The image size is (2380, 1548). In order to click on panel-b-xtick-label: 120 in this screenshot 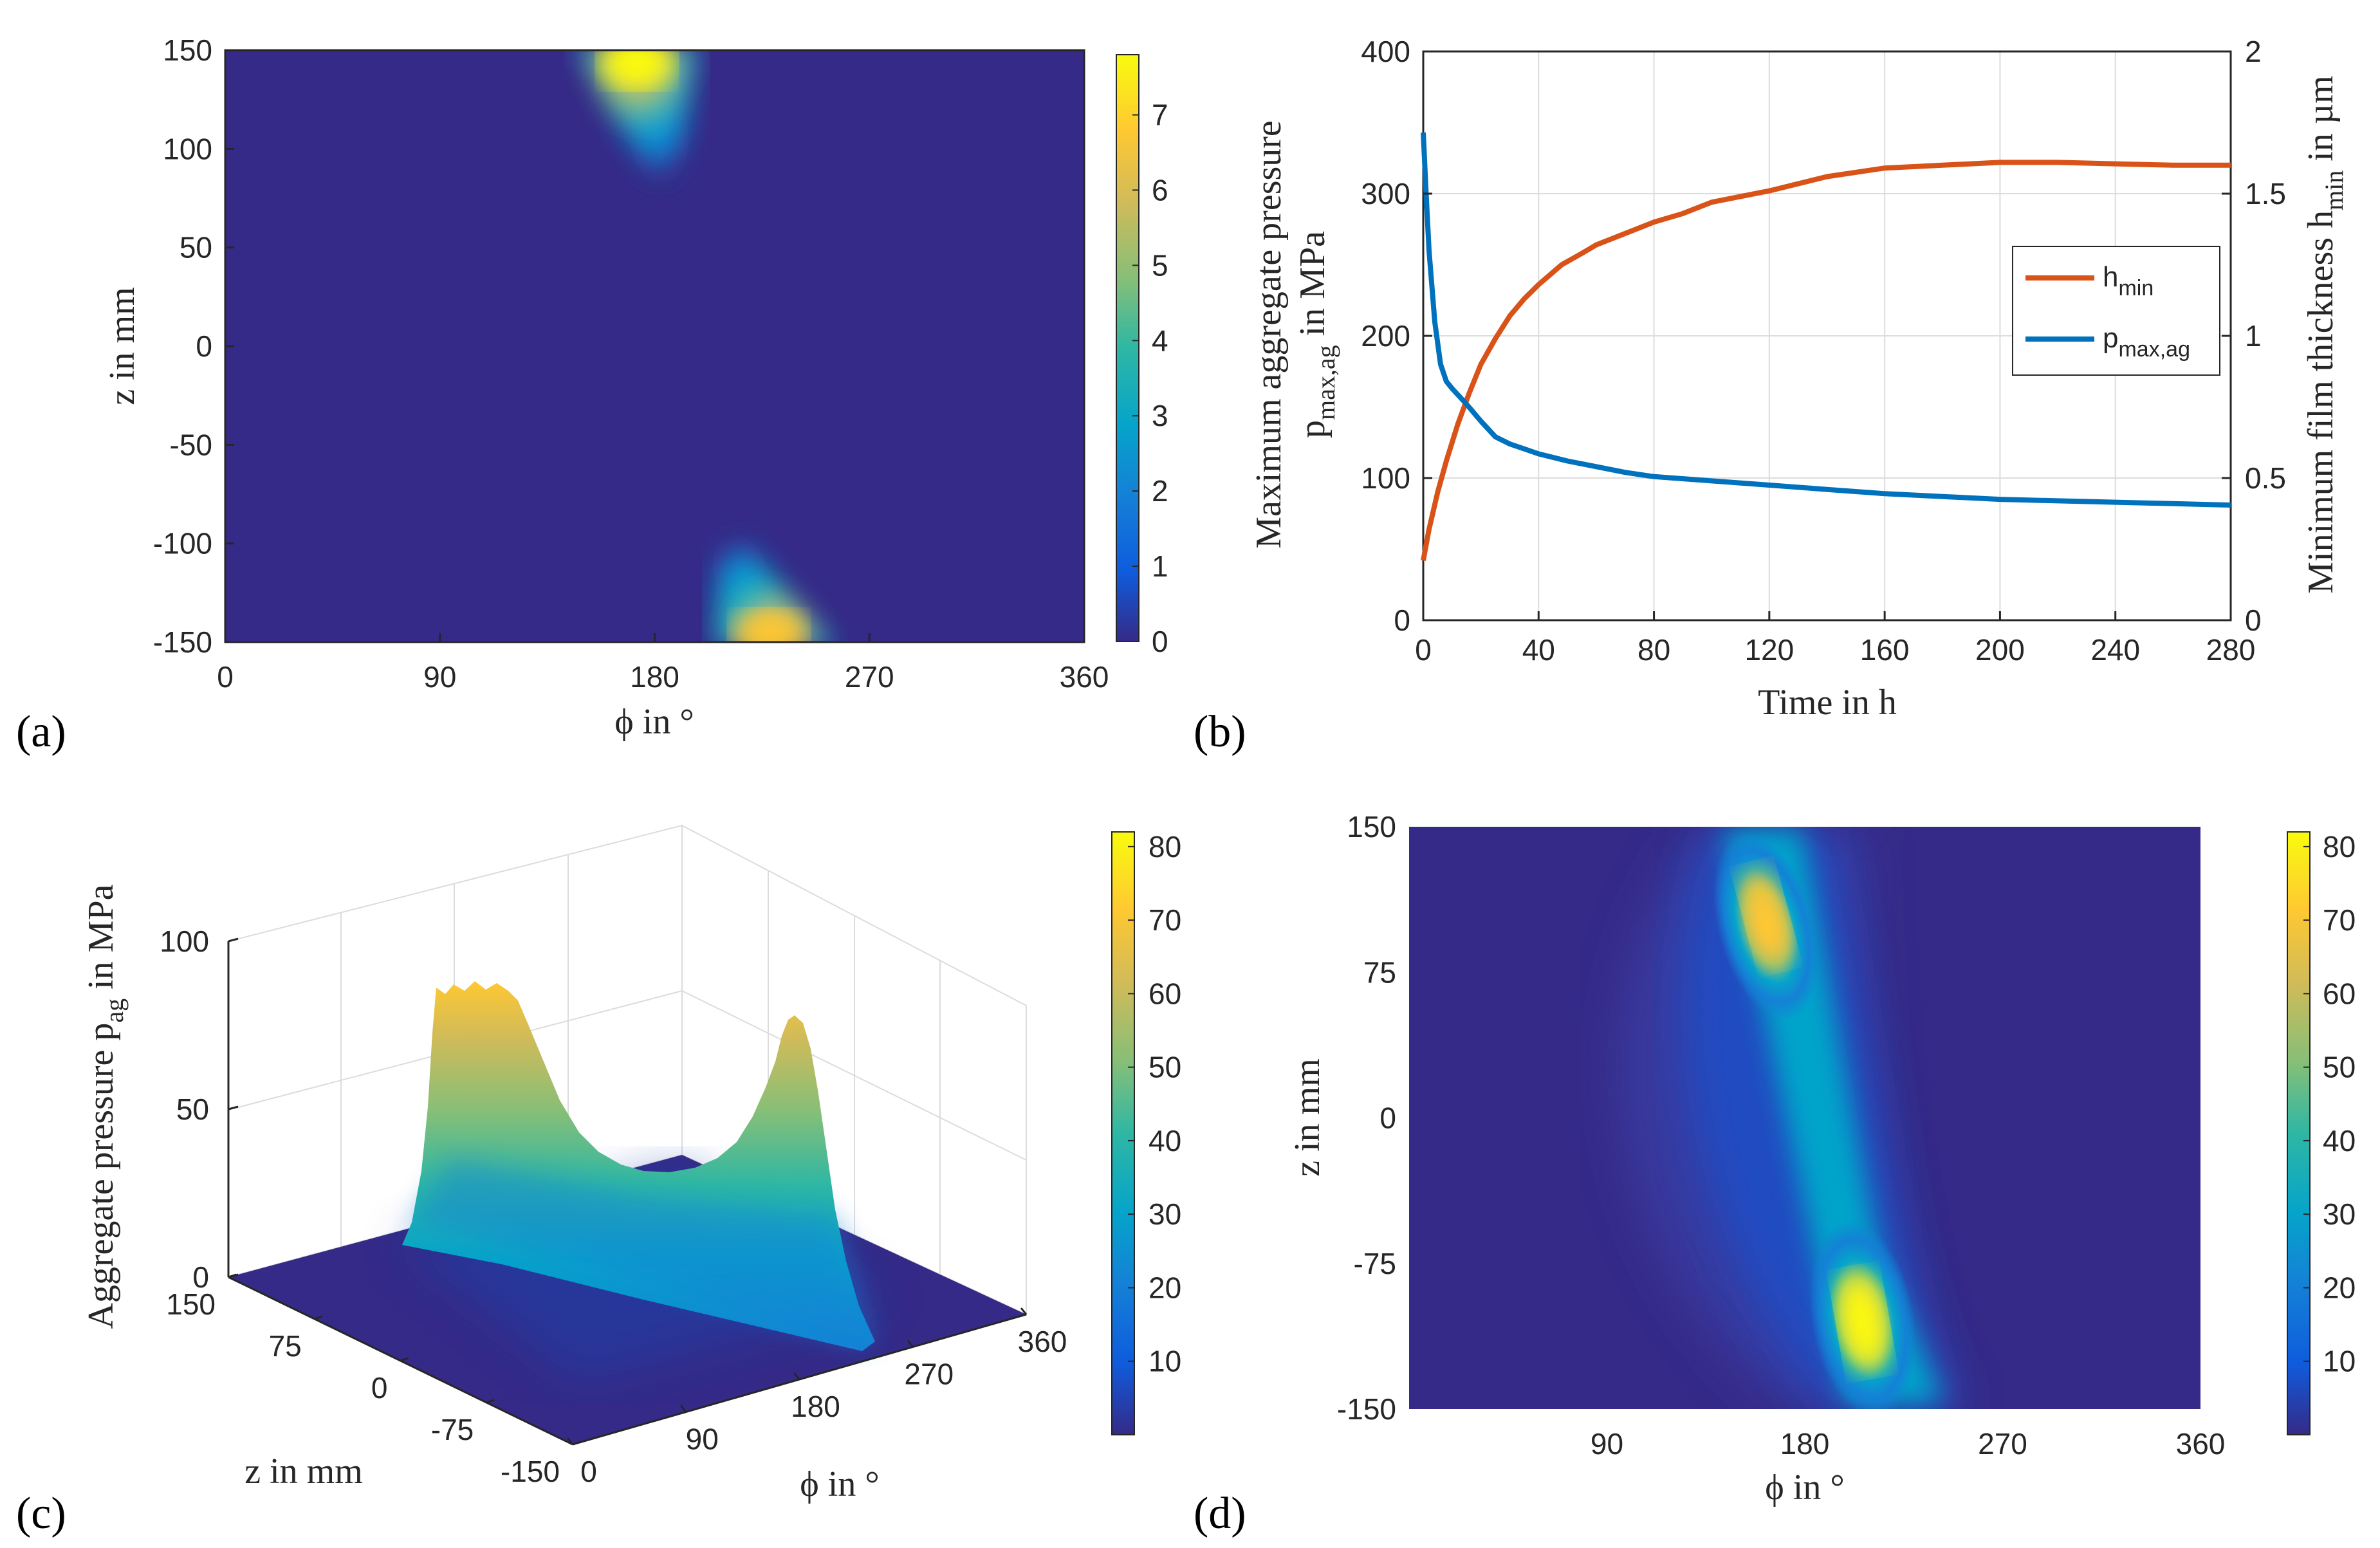, I will do `click(1769, 650)`.